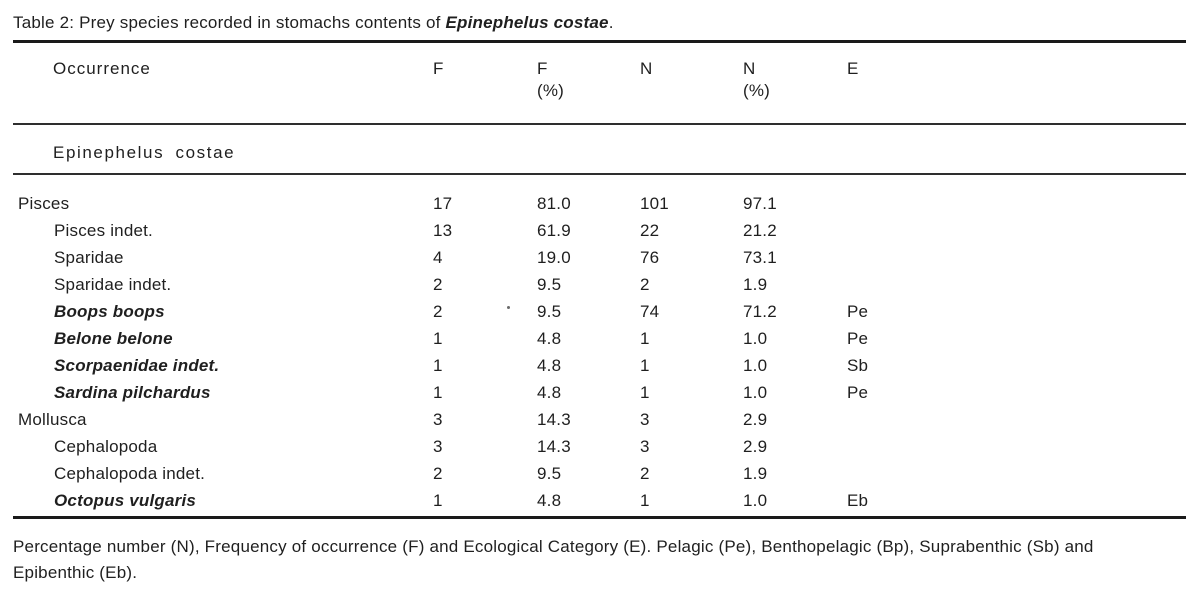 This screenshot has height=596, width=1200. I want to click on header-n-pct-label: N, so click(749, 68).